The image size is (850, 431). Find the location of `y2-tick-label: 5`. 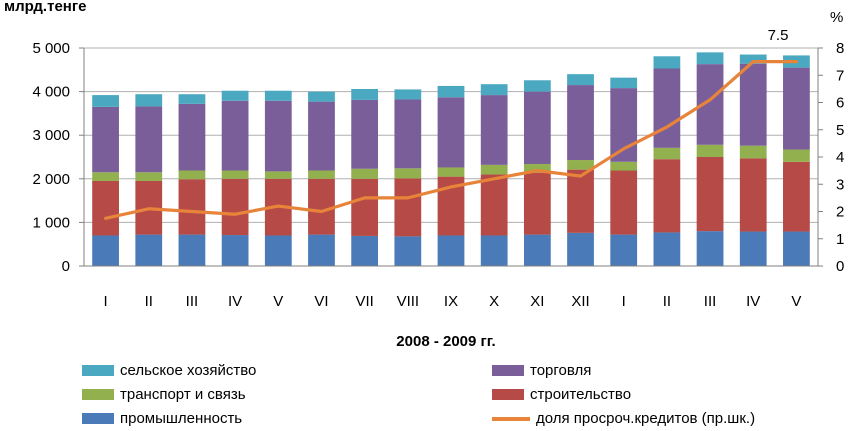

y2-tick-label: 5 is located at coordinates (840, 130).